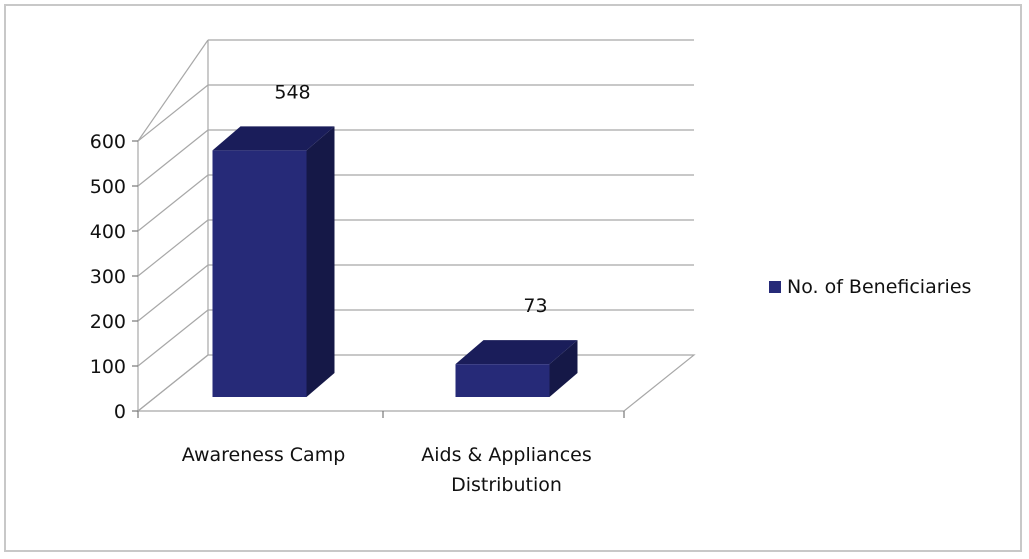 The width and height of the screenshot is (1029, 559). I want to click on data-label: 73, so click(535, 306).